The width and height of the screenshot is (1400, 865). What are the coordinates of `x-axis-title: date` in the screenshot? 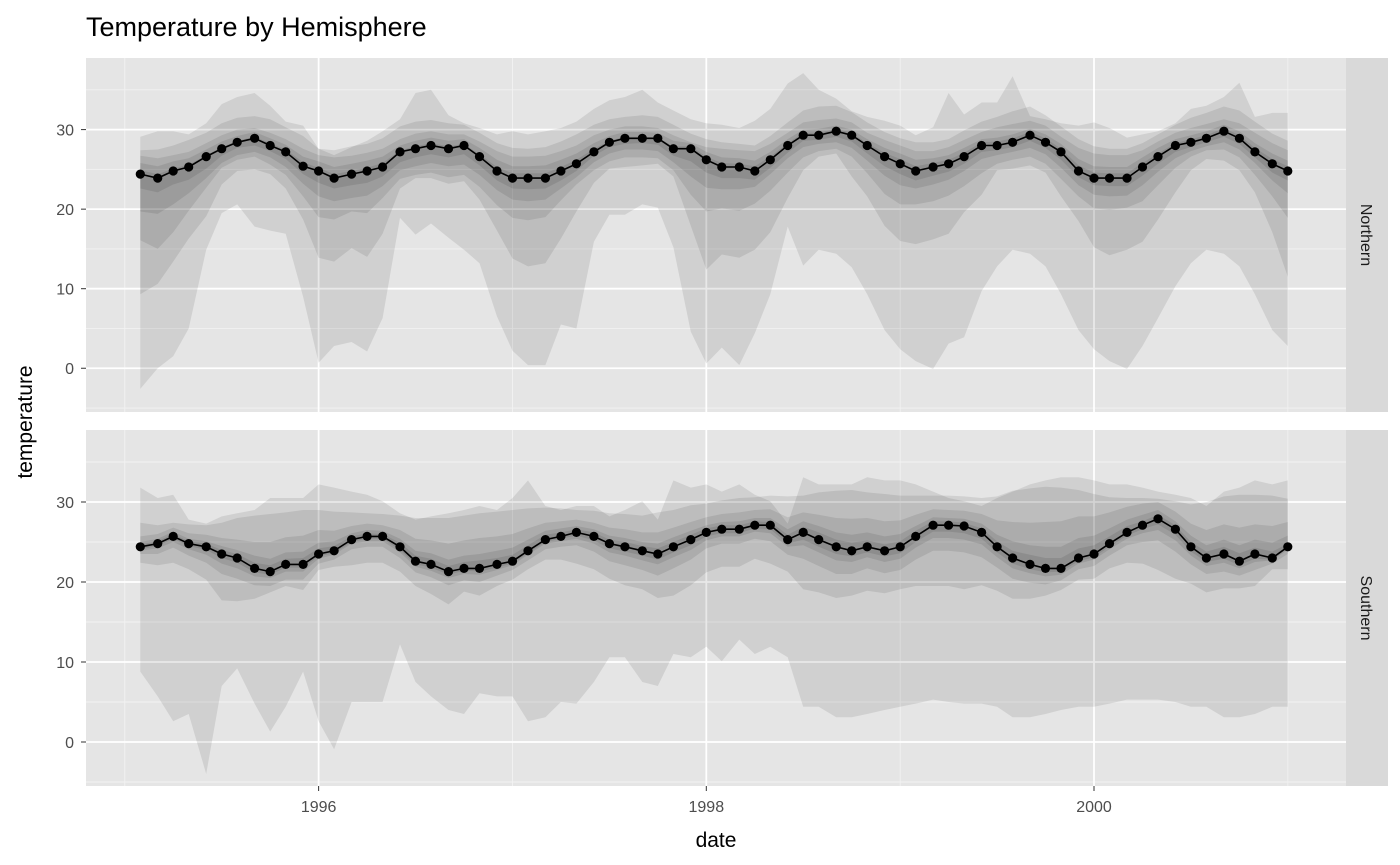 It's located at (716, 840).